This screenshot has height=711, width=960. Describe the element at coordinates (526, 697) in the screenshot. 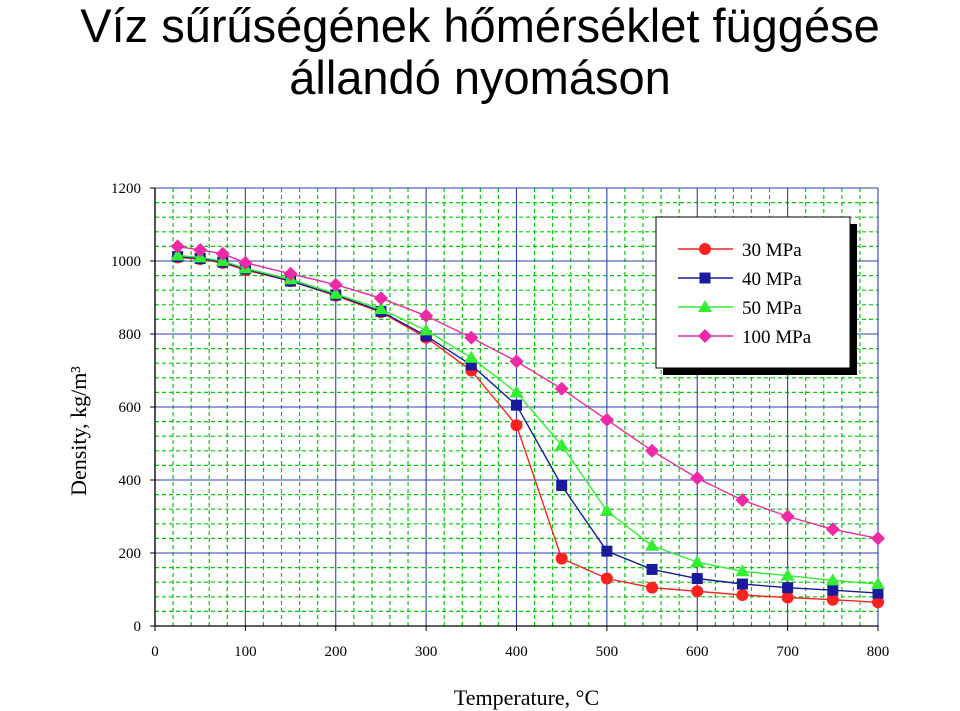

I see `x-axis-label: Temperature, °C` at that location.